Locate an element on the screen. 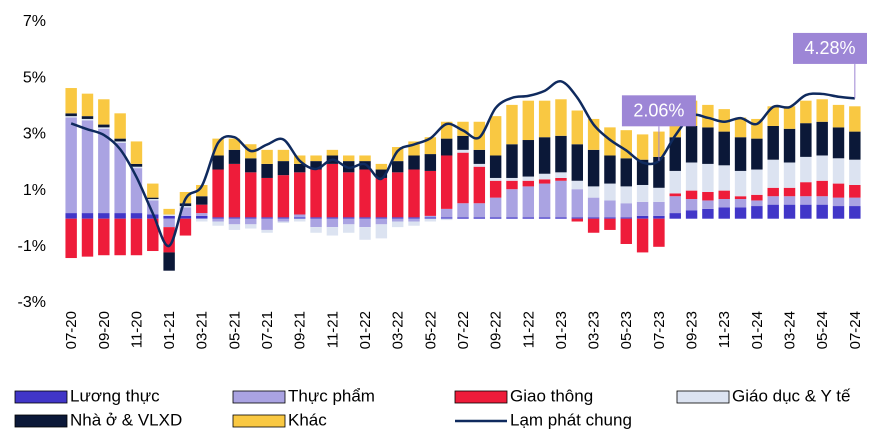 This screenshot has width=883, height=430. legend-label: Giao thông is located at coordinates (551, 395).